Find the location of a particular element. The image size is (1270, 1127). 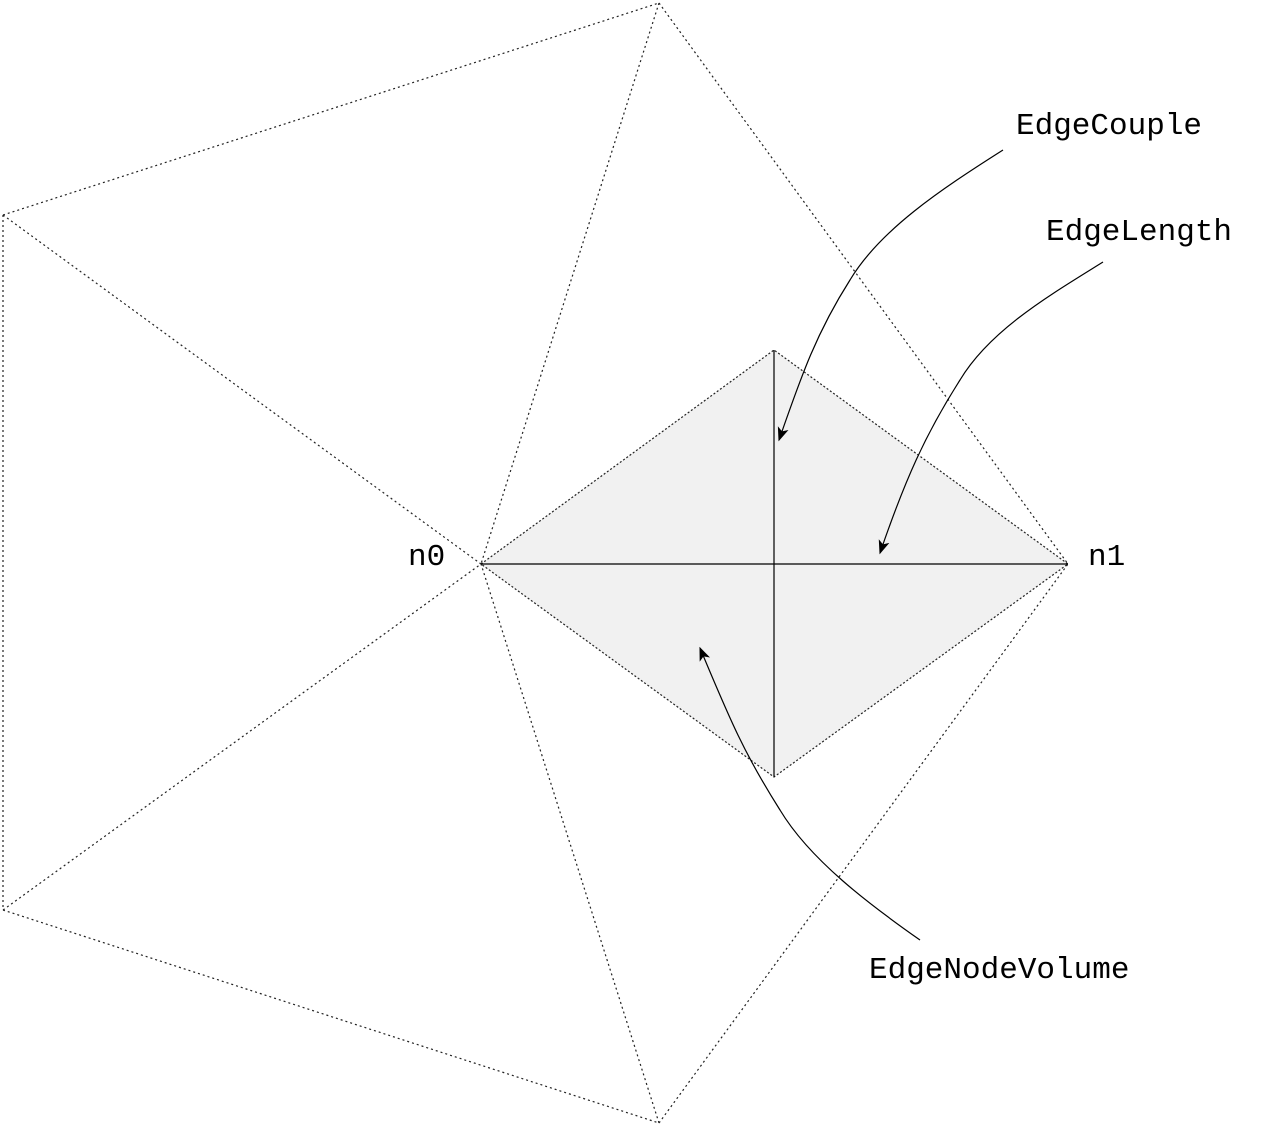

edge-length-label: EdgeLength is located at coordinates (1139, 232).